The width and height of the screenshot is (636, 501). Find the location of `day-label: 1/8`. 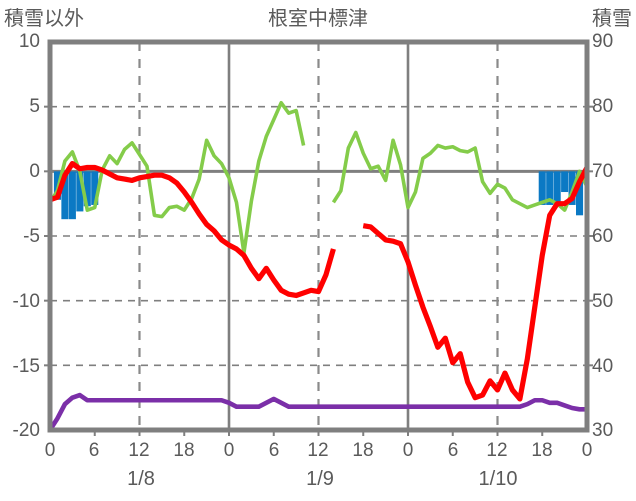

day-label: 1/8 is located at coordinates (141, 479).